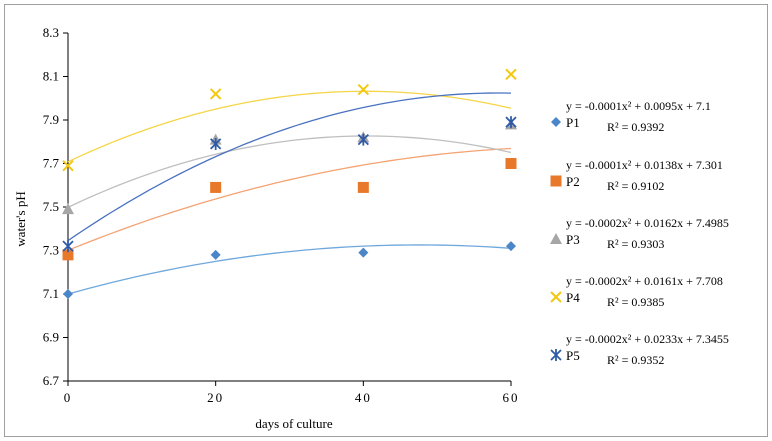  What do you see at coordinates (51, 337) in the screenshot?
I see `y-tick-label: 6.9` at bounding box center [51, 337].